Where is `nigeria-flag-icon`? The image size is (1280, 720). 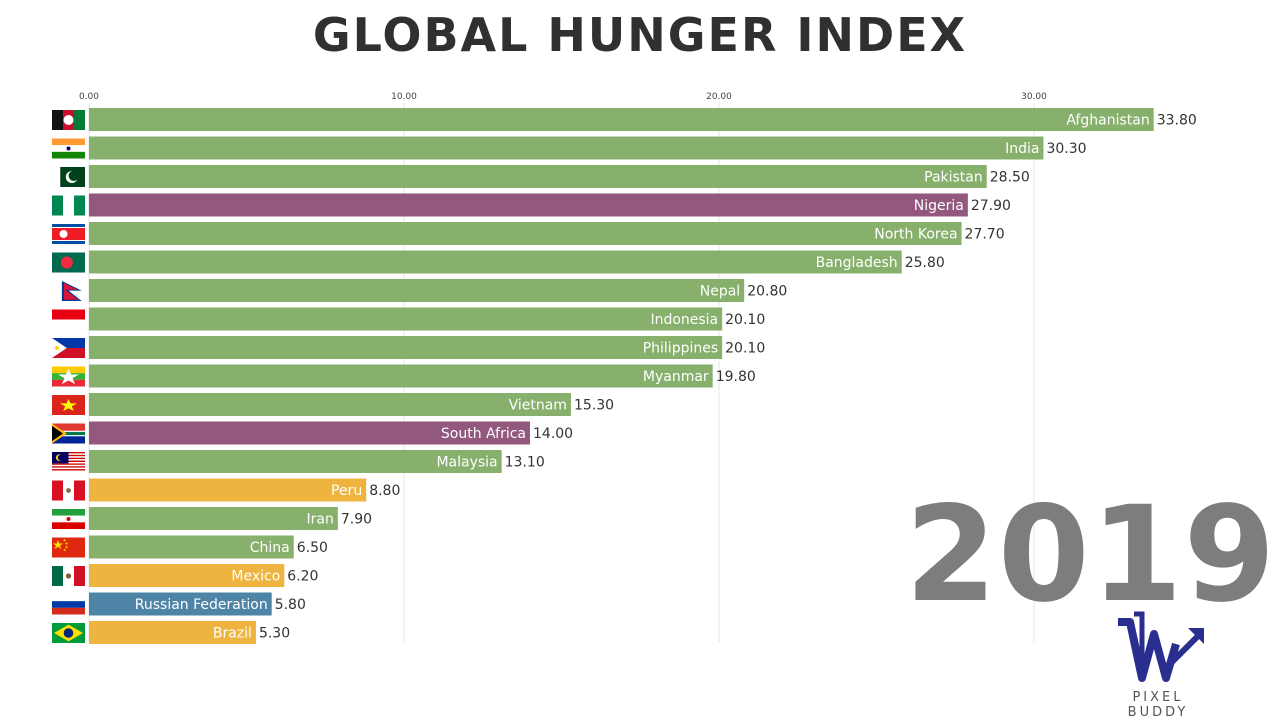
nigeria-flag-icon is located at coordinates (68, 205).